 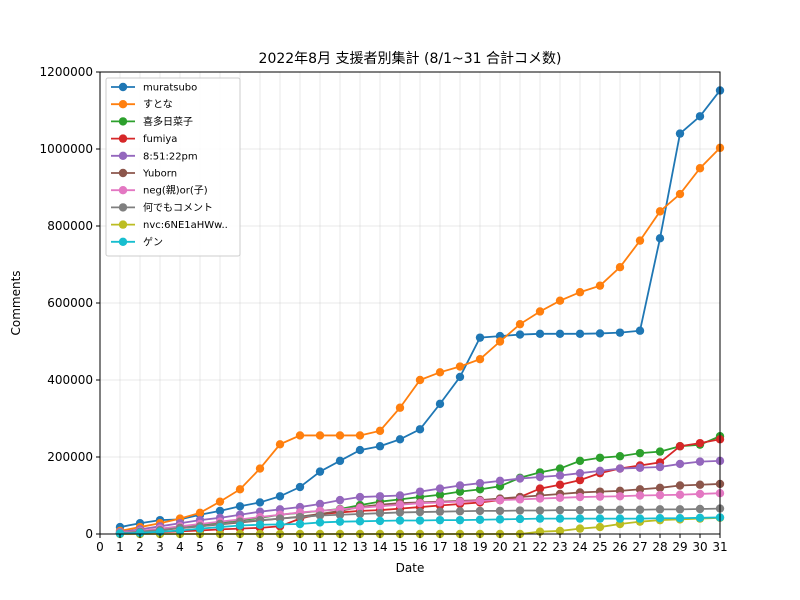 I want to click on legend-item: 何でもコメント, so click(x=162, y=207).